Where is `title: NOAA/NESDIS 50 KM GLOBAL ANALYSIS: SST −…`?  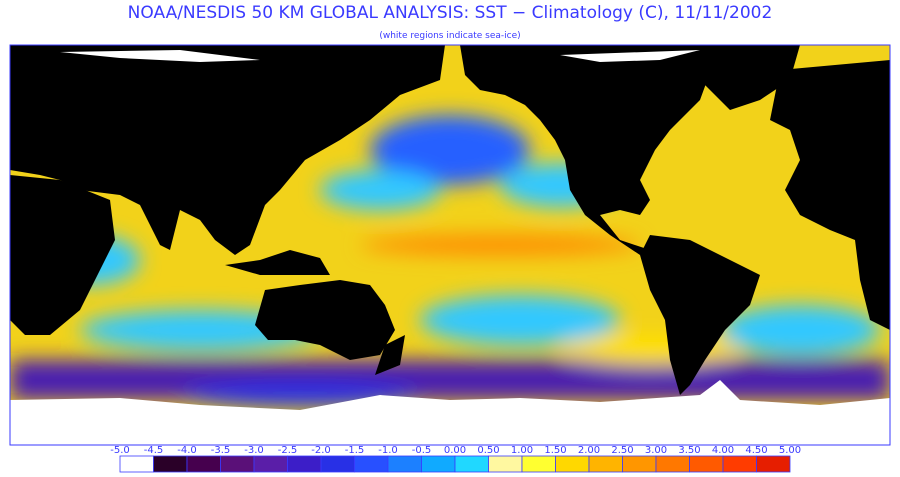
title: NOAA/NESDIS 50 KM GLOBAL ANALYSIS: SST −… is located at coordinates (450, 13).